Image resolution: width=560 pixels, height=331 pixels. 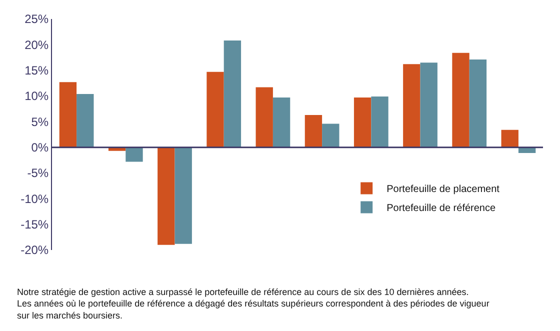 I want to click on y-tick-label: 15%, so click(x=36, y=71).